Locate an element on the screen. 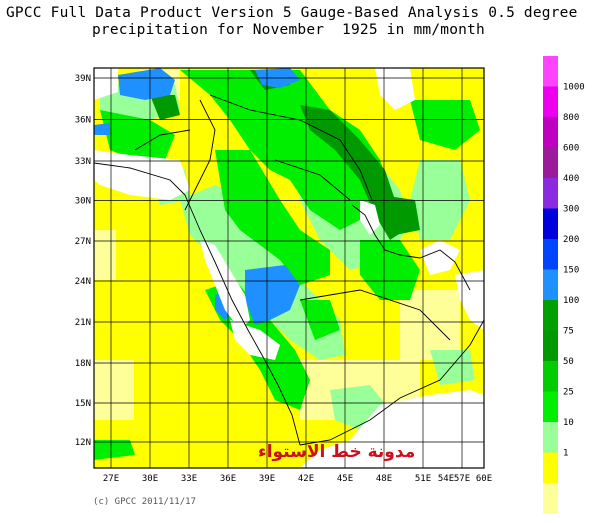  legend-label: 600 is located at coordinates (571, 149).